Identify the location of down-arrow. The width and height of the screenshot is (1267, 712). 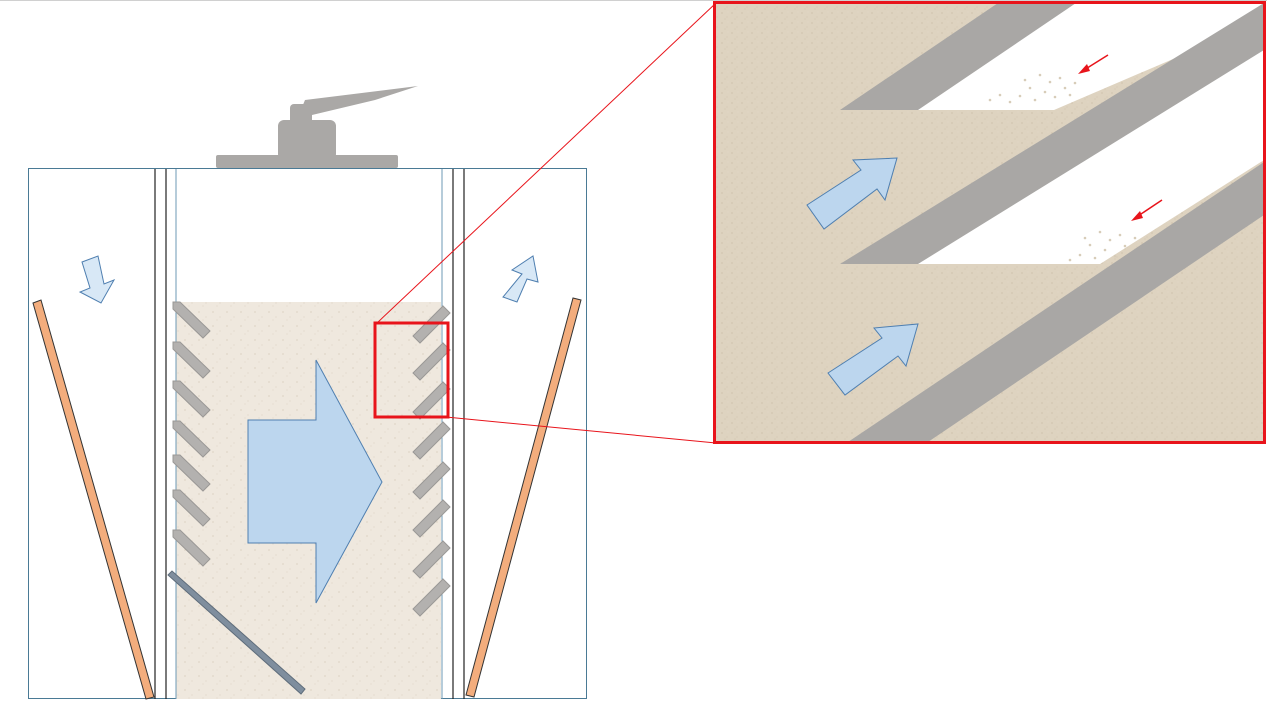
(97, 279).